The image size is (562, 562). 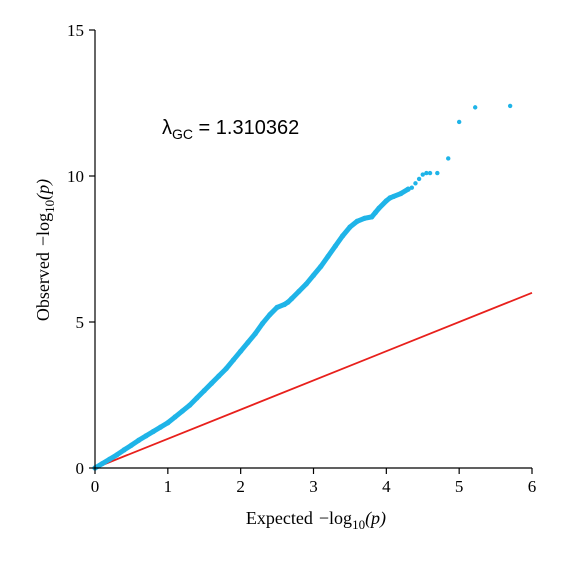 What do you see at coordinates (230, 129) in the screenshot?
I see `lambda-gc-annotation: λGC = 1.310362` at bounding box center [230, 129].